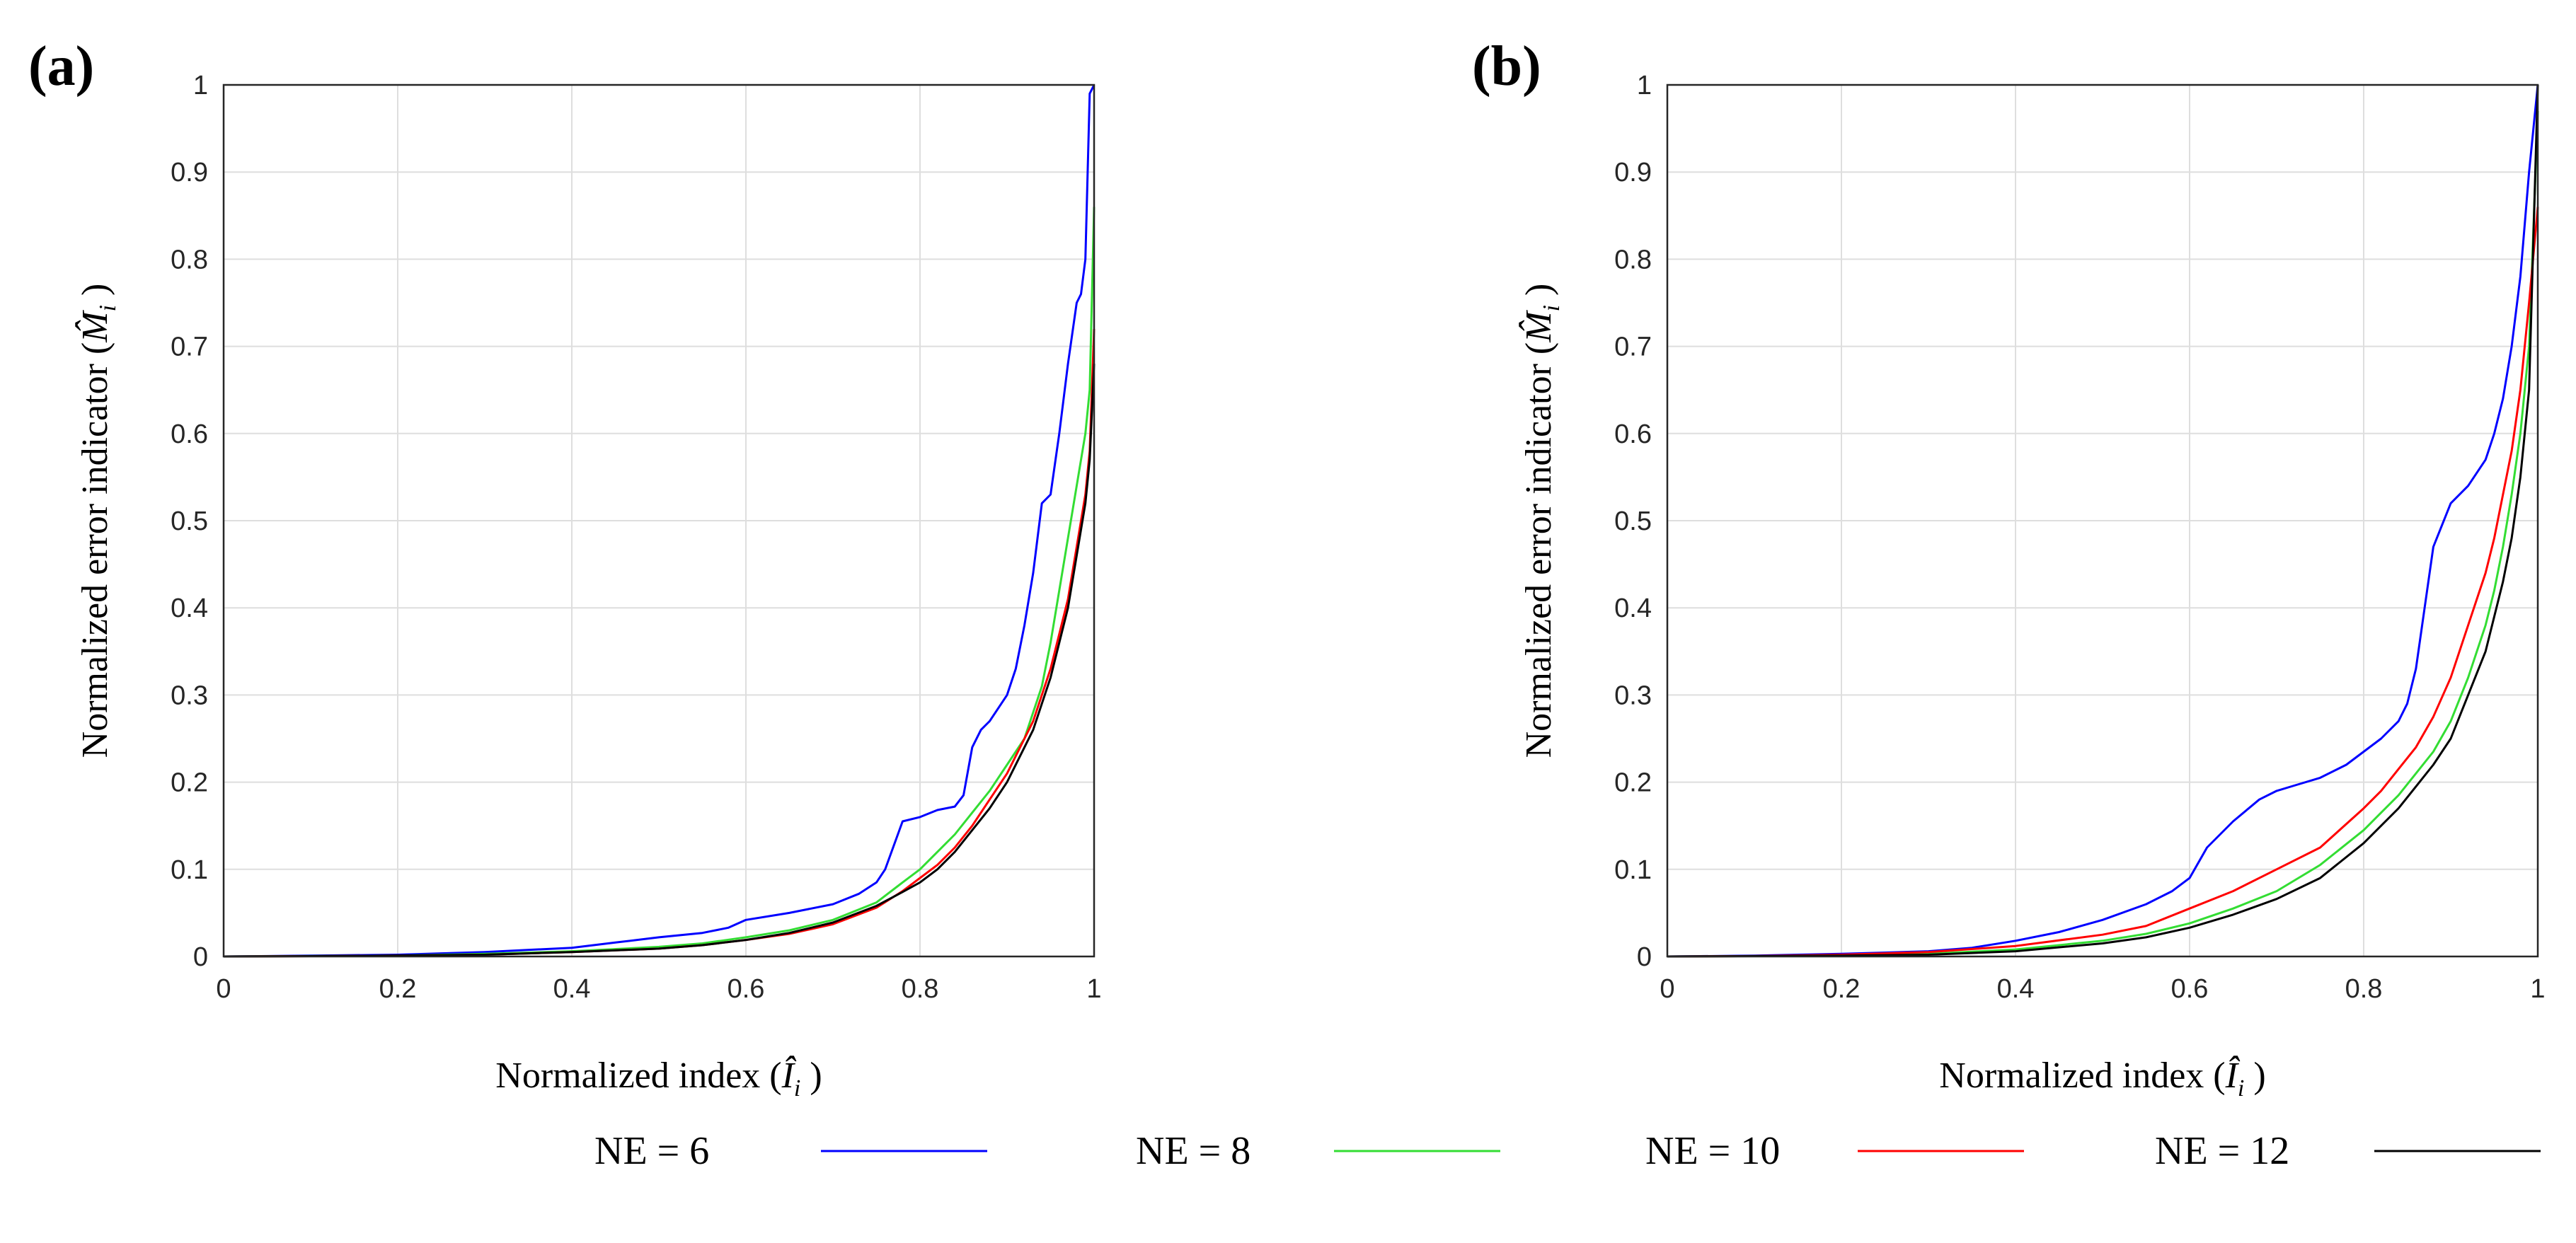 Image resolution: width=2576 pixels, height=1243 pixels. I want to click on panel-b-x-tick-label: 1, so click(2537, 989).